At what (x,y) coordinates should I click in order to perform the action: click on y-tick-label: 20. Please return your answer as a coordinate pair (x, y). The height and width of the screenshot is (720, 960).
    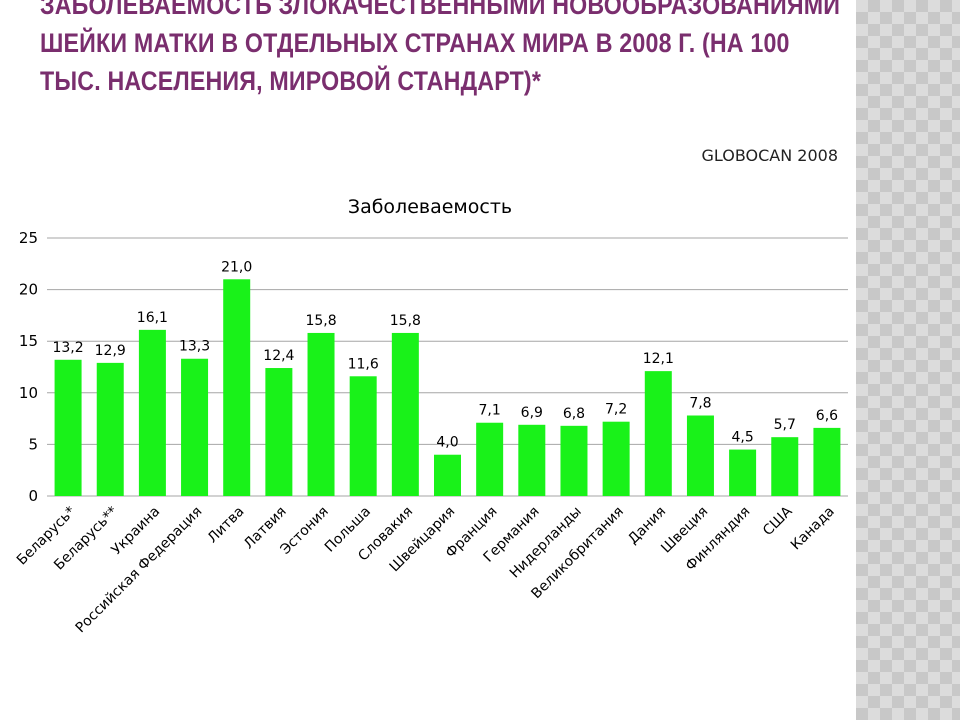
    Looking at the image, I should click on (28, 290).